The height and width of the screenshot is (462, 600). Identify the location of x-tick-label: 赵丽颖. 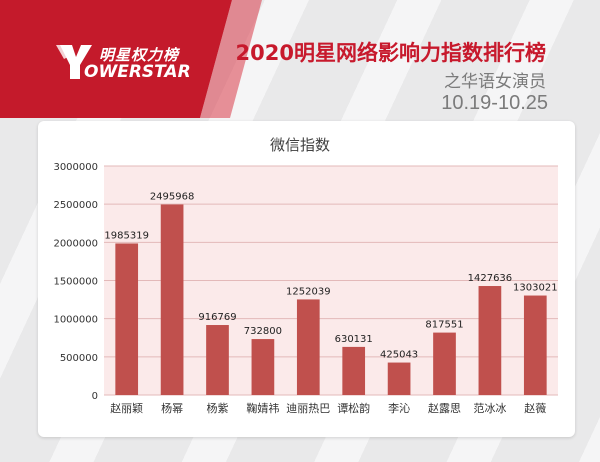
(126, 408).